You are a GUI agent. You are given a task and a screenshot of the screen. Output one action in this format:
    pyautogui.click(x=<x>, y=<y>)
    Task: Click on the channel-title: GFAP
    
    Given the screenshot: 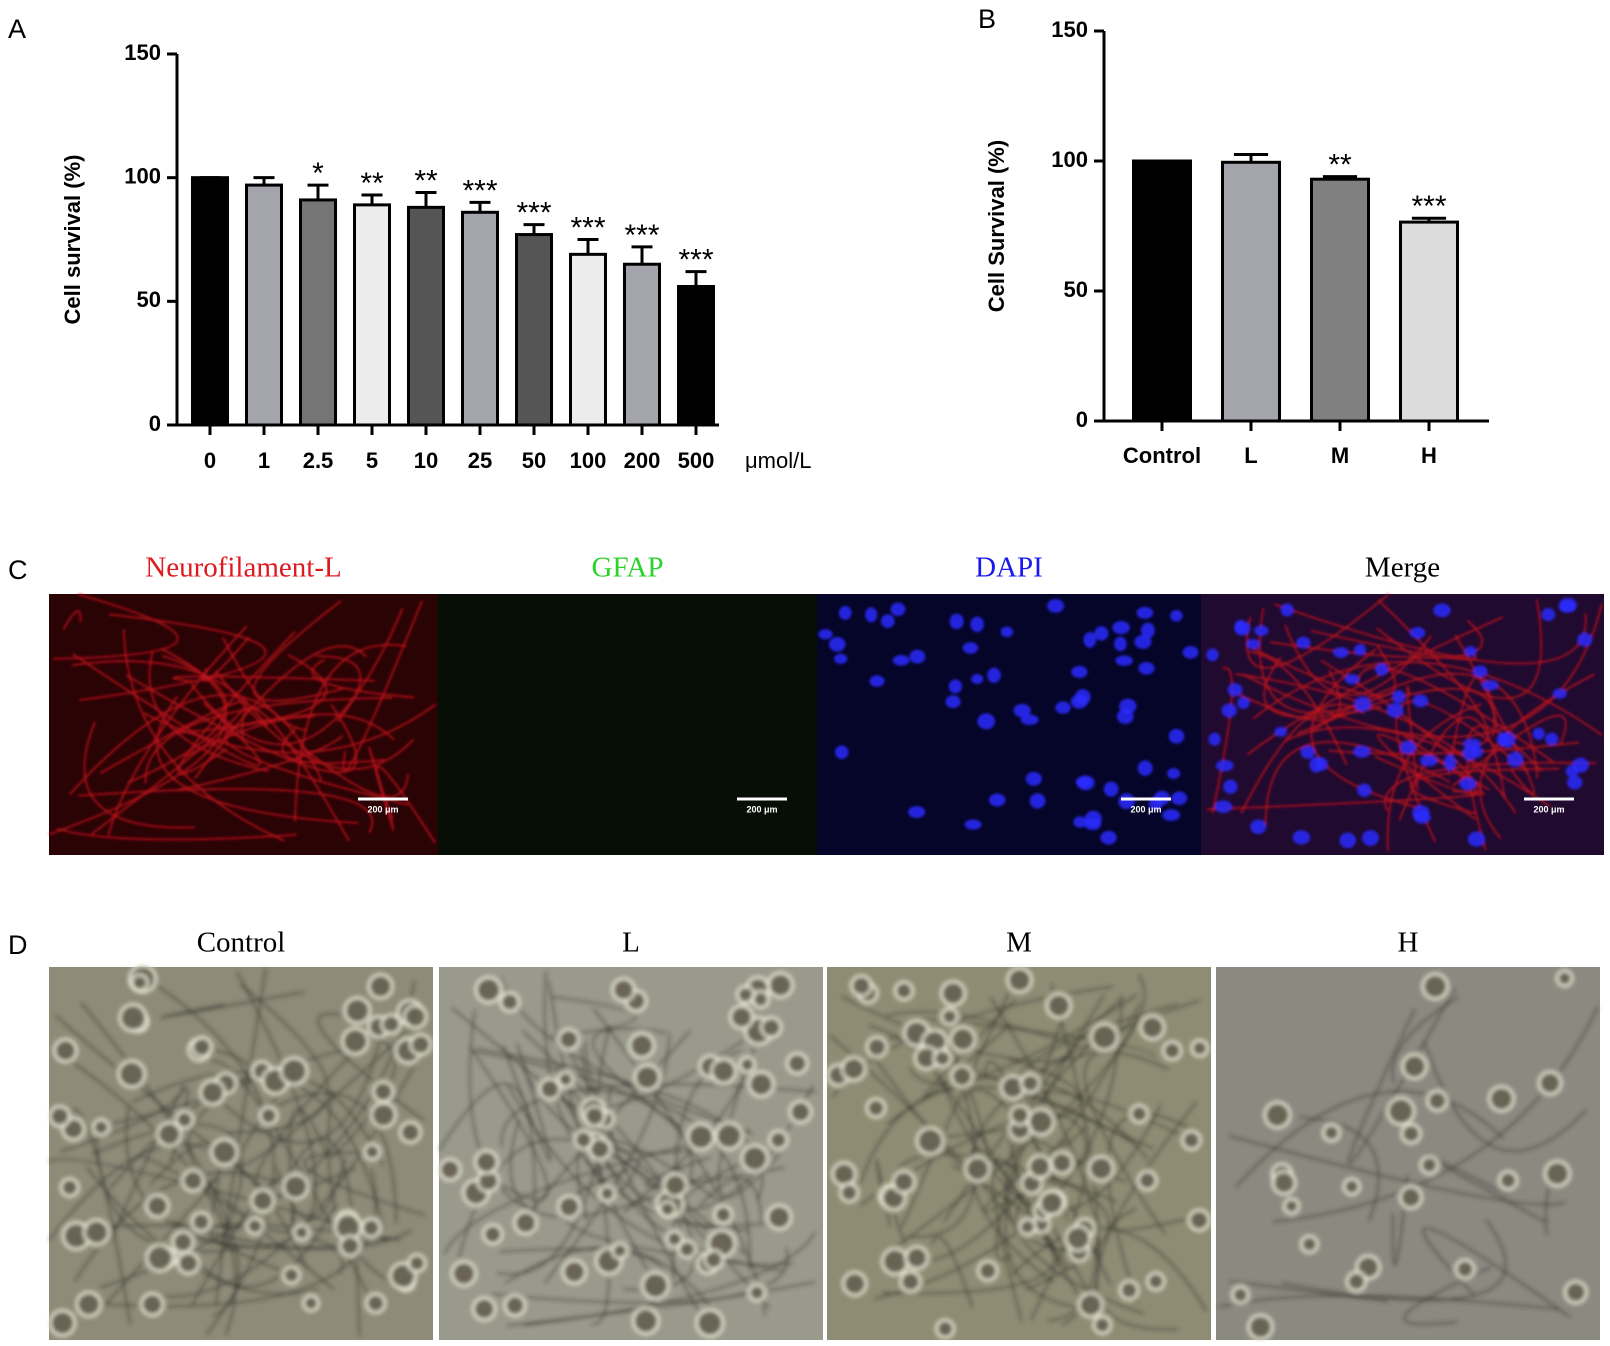 What is the action you would take?
    pyautogui.click(x=628, y=568)
    